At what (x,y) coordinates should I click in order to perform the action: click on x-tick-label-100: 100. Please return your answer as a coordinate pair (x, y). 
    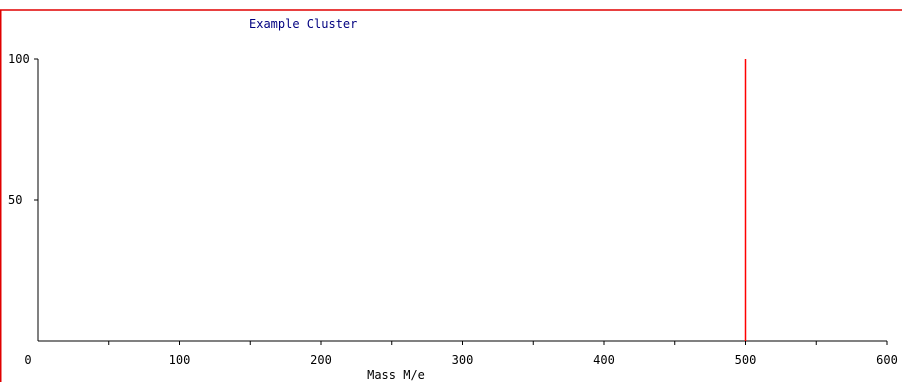
    Looking at the image, I should click on (180, 360).